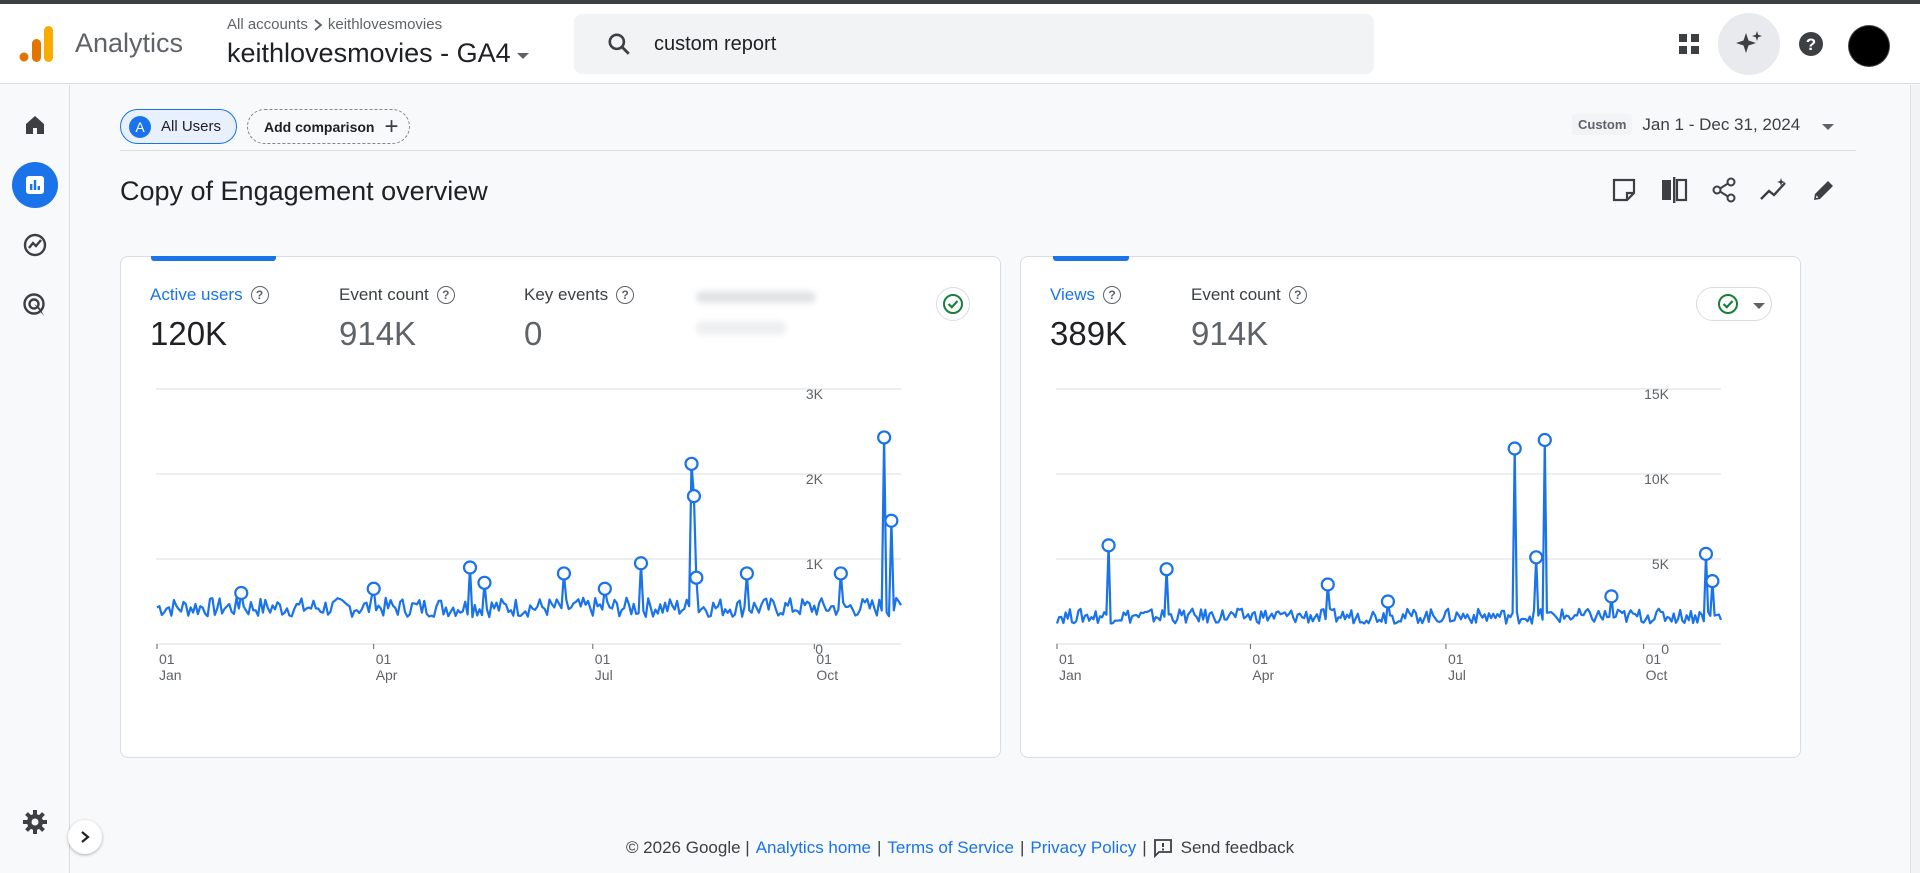 This screenshot has height=873, width=1920. I want to click on share-icon, so click(1724, 190).